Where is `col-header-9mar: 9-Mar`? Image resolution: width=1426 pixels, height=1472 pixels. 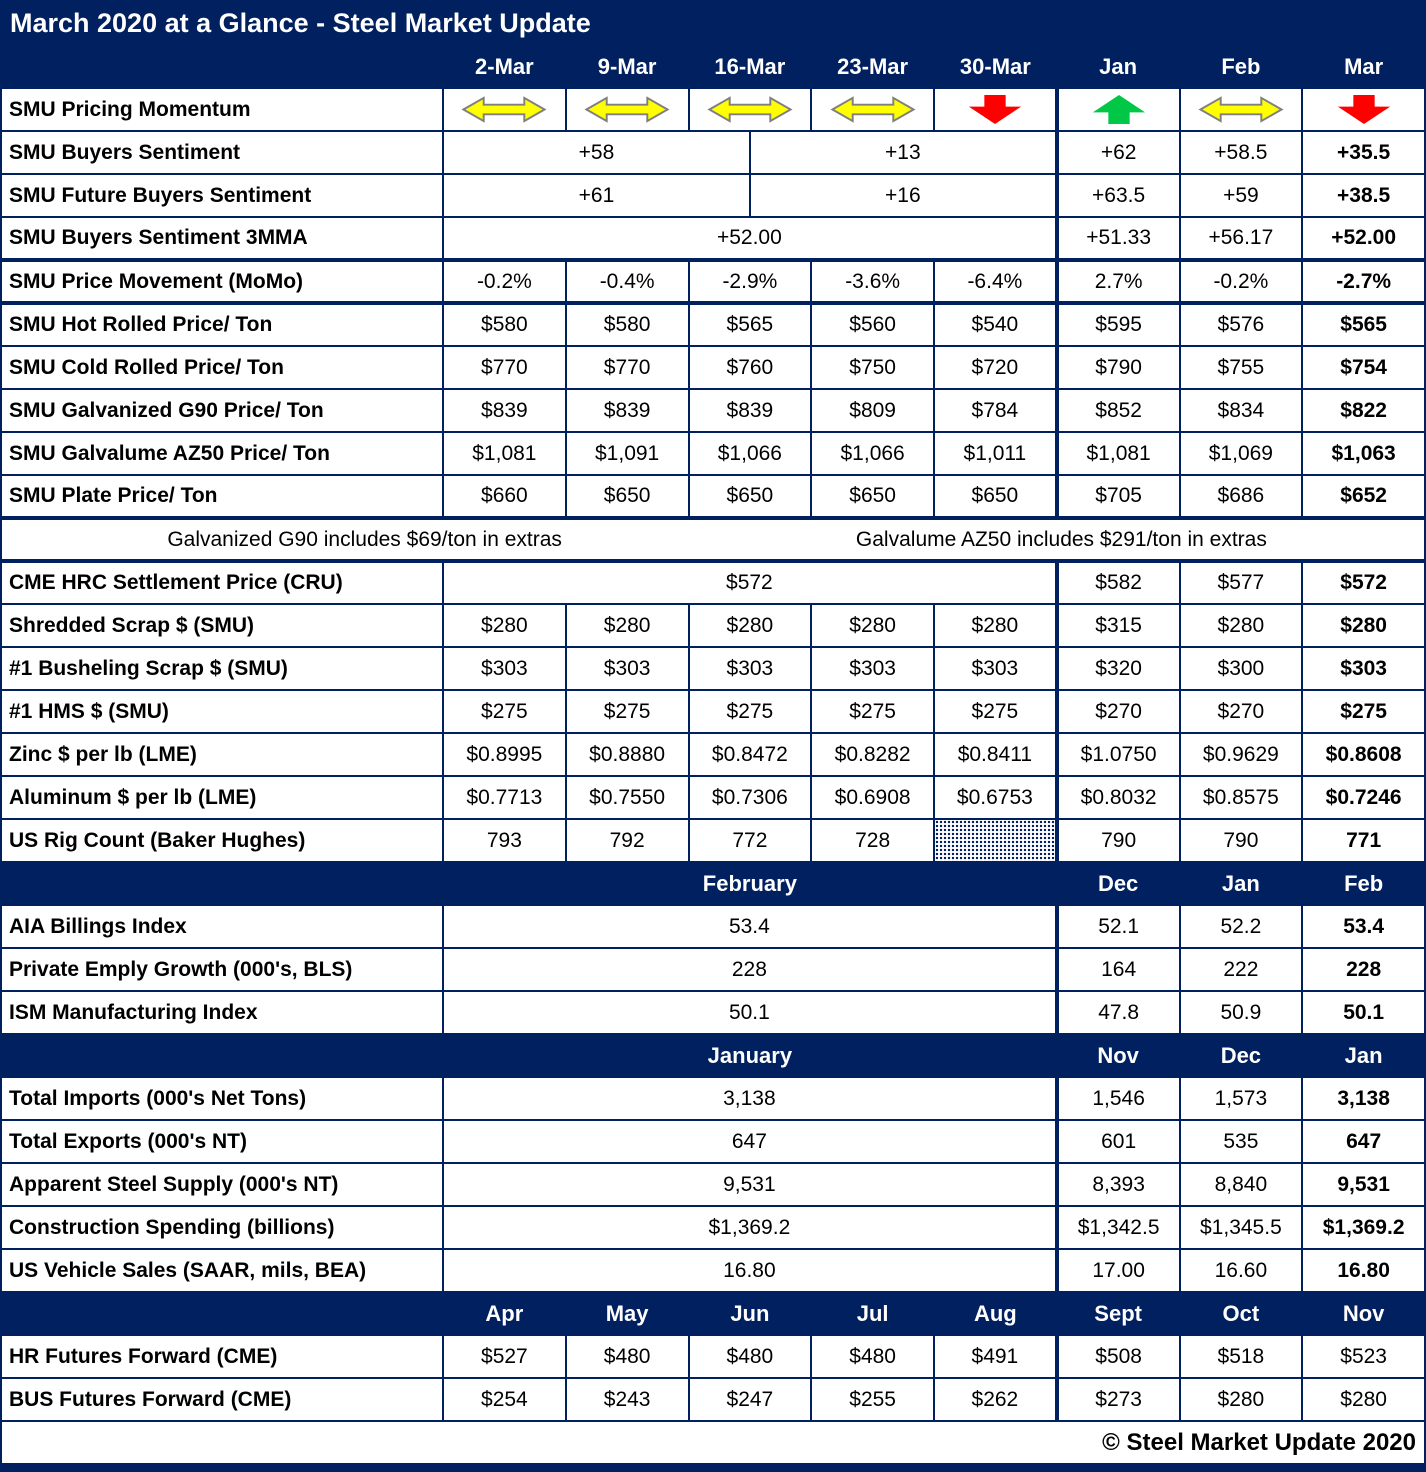
col-header-9mar: 9-Mar is located at coordinates (627, 66).